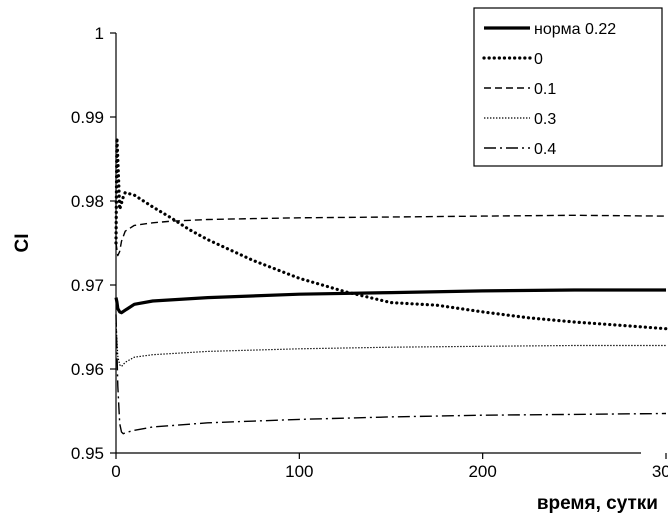  What do you see at coordinates (390, 301) in the screenshot?
I see `series-line-норма-0-22` at bounding box center [390, 301].